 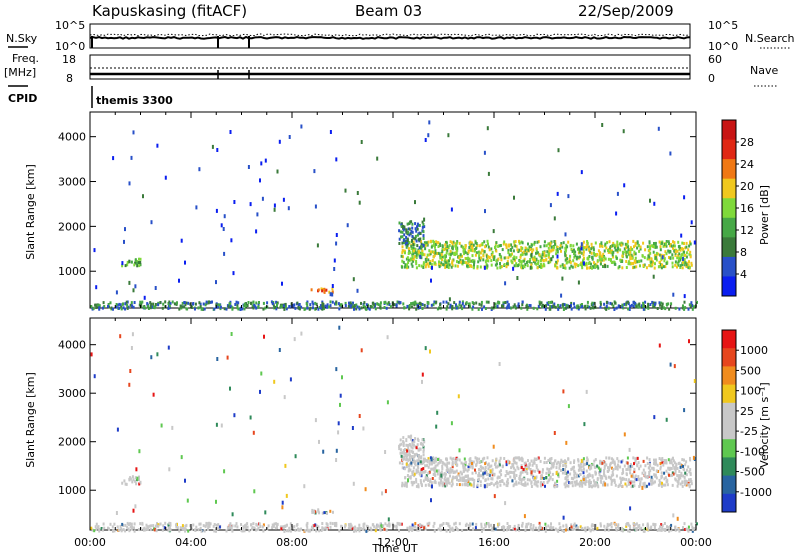 I want to click on noise-left-tick-top: 10^5, so click(x=70, y=25).